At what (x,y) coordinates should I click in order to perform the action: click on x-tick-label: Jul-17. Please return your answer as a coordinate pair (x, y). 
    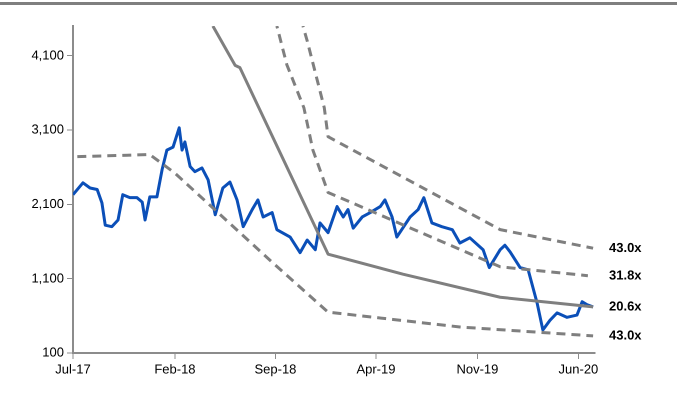
    Looking at the image, I should click on (73, 368).